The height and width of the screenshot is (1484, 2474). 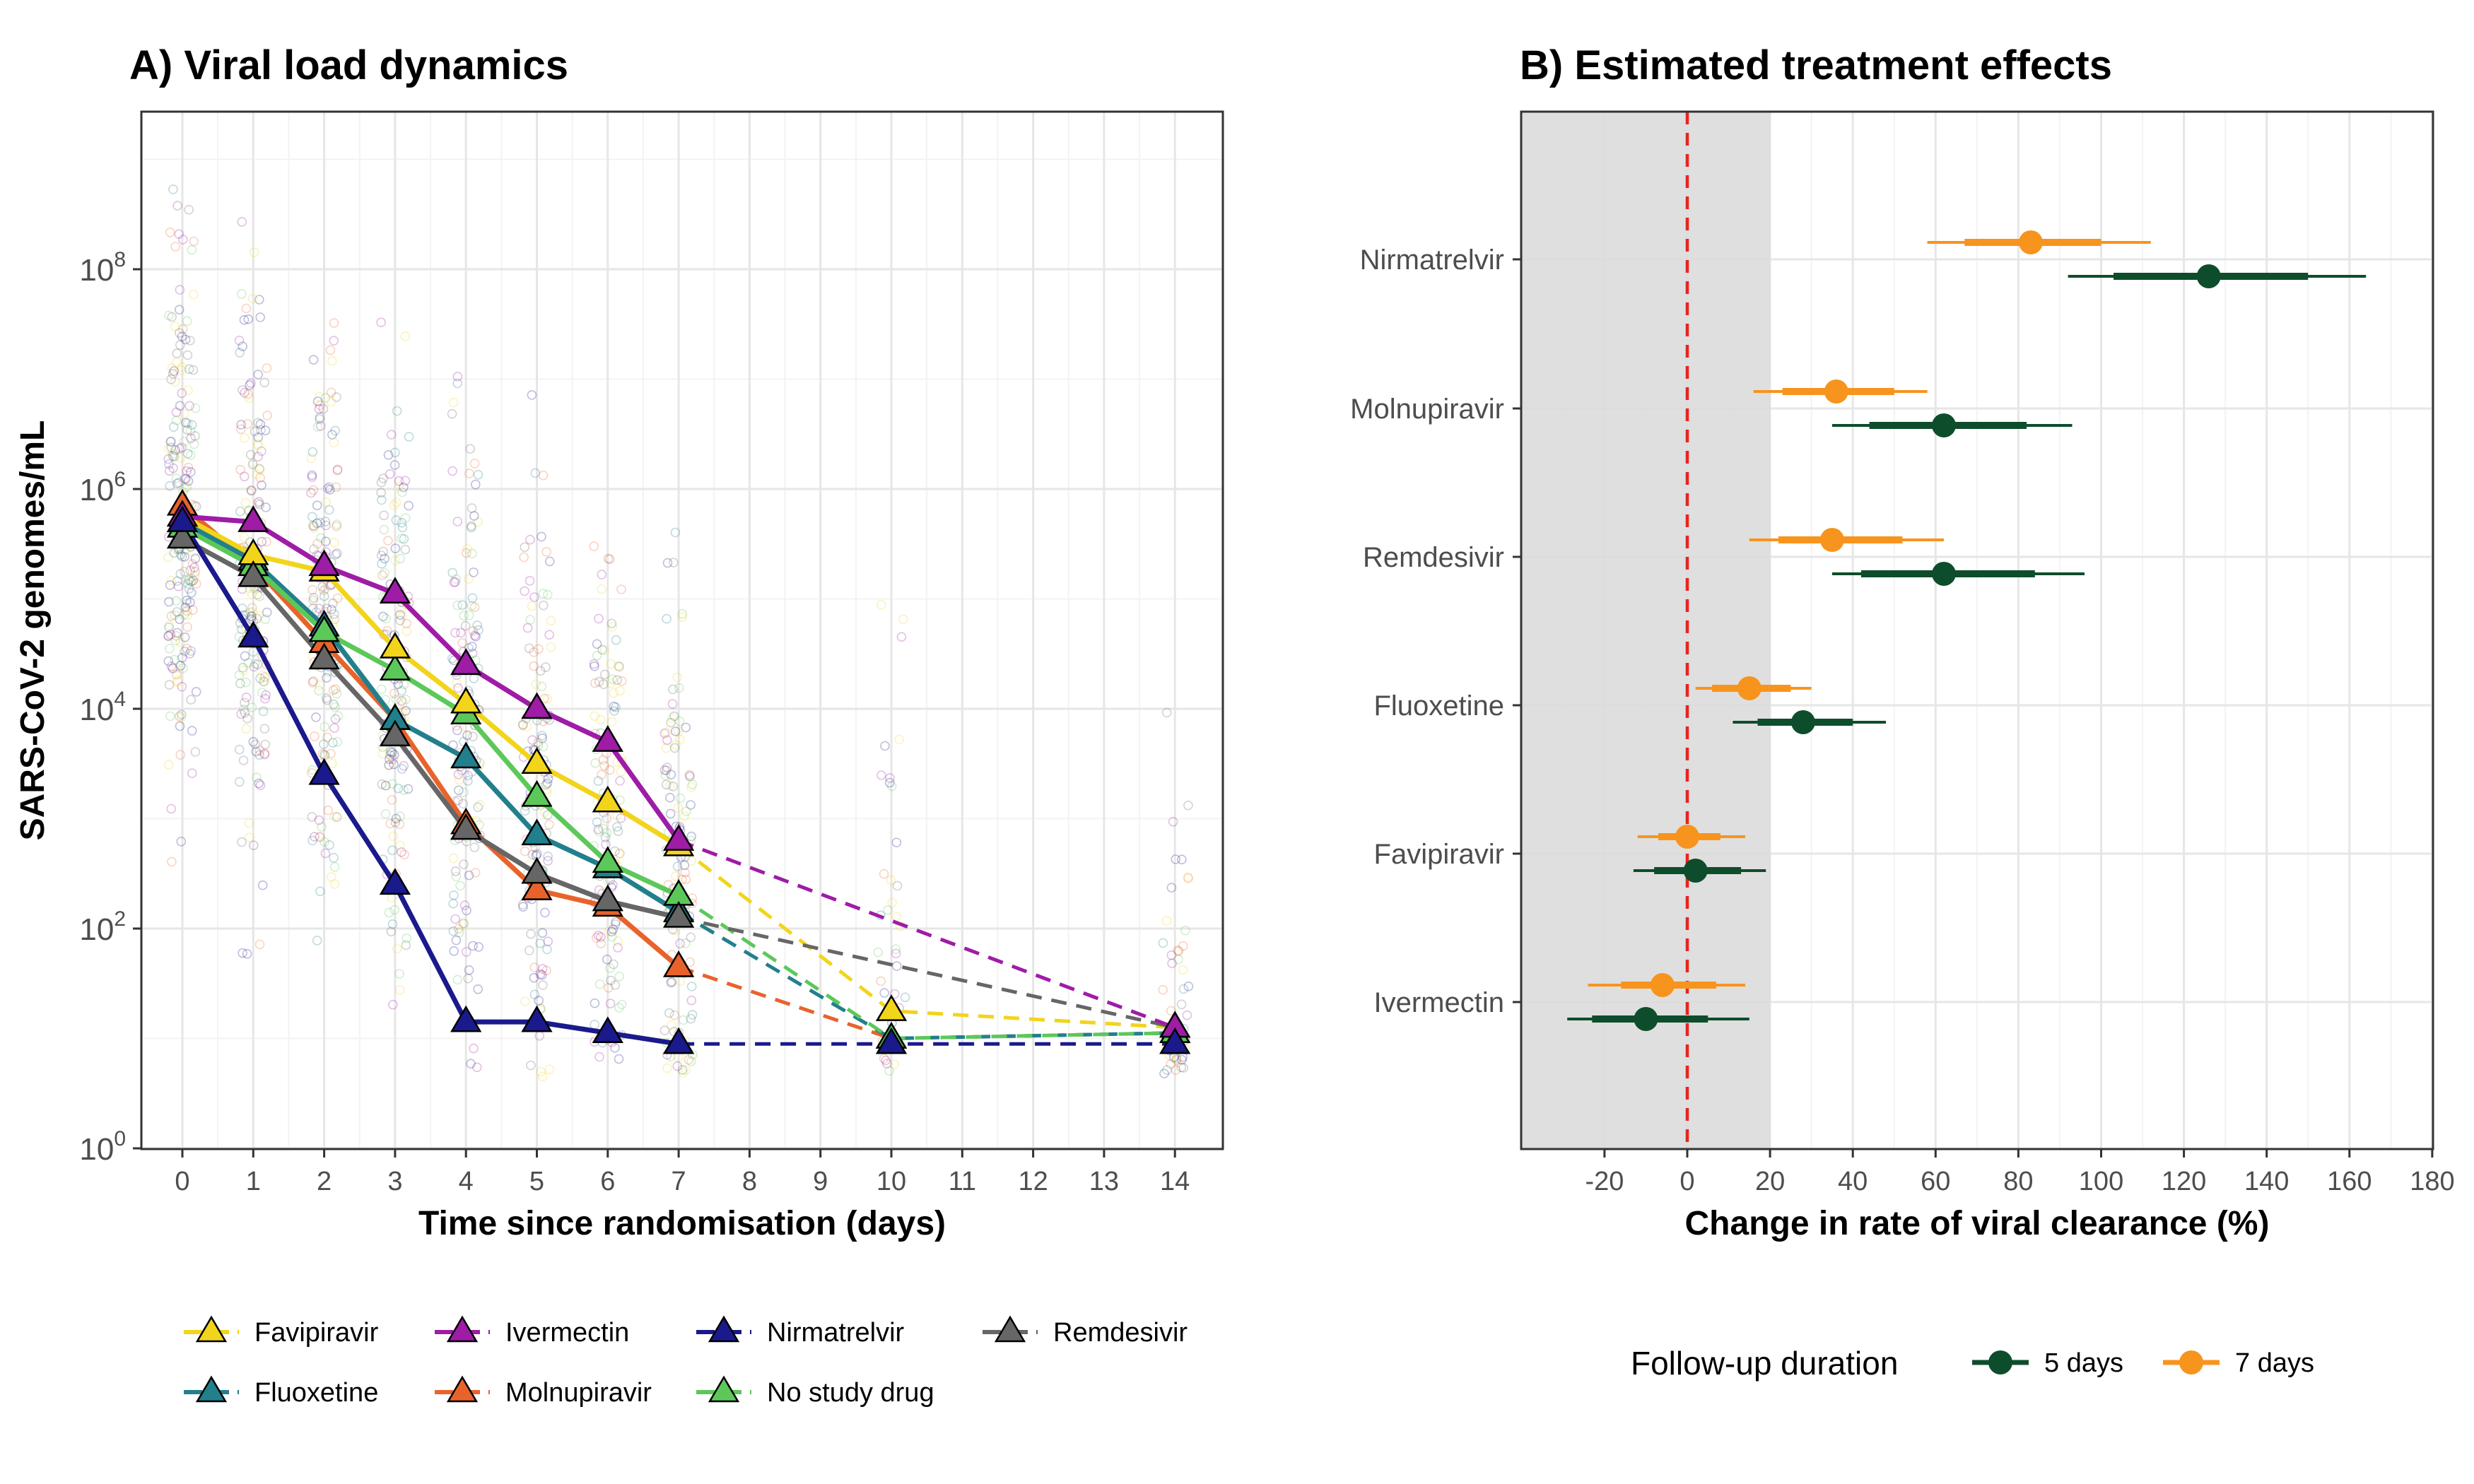 I want to click on series-line-remdesivir, so click(x=430, y=728).